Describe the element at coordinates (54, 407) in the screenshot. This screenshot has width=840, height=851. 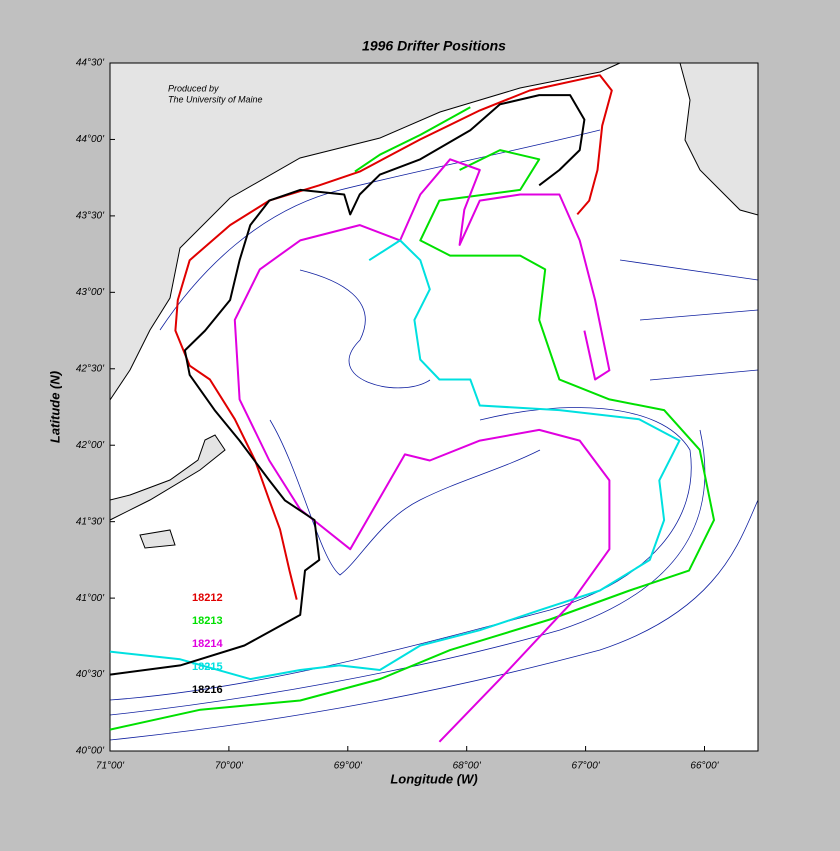
I see `y-axis-label: Latitude (N)` at that location.